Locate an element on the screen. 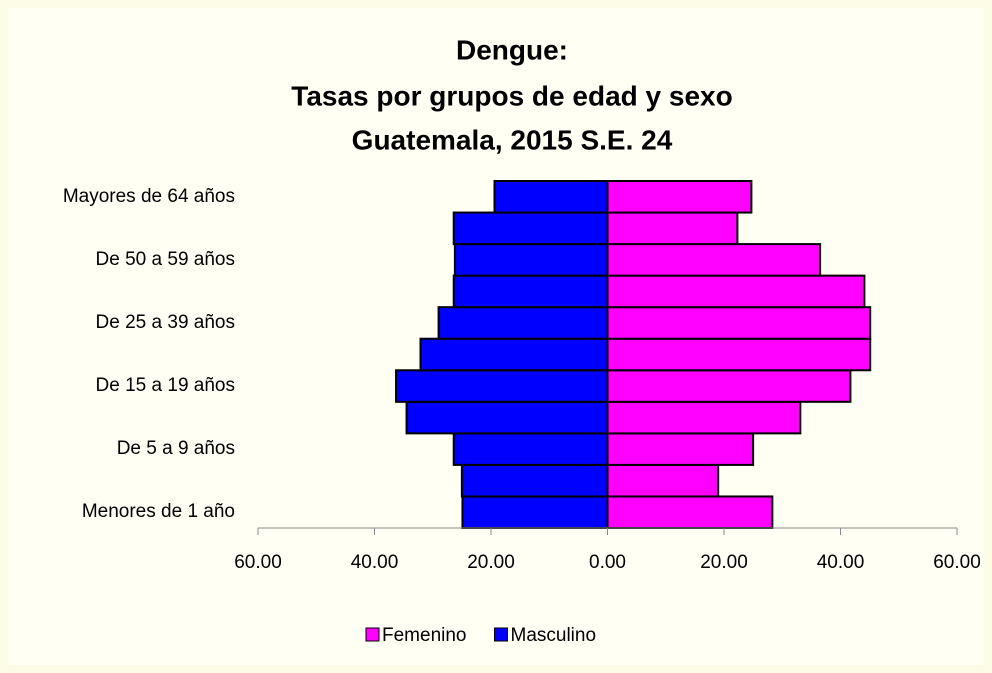 This screenshot has width=992, height=673. y-tick-label: De 25 a 39 años is located at coordinates (165, 322).